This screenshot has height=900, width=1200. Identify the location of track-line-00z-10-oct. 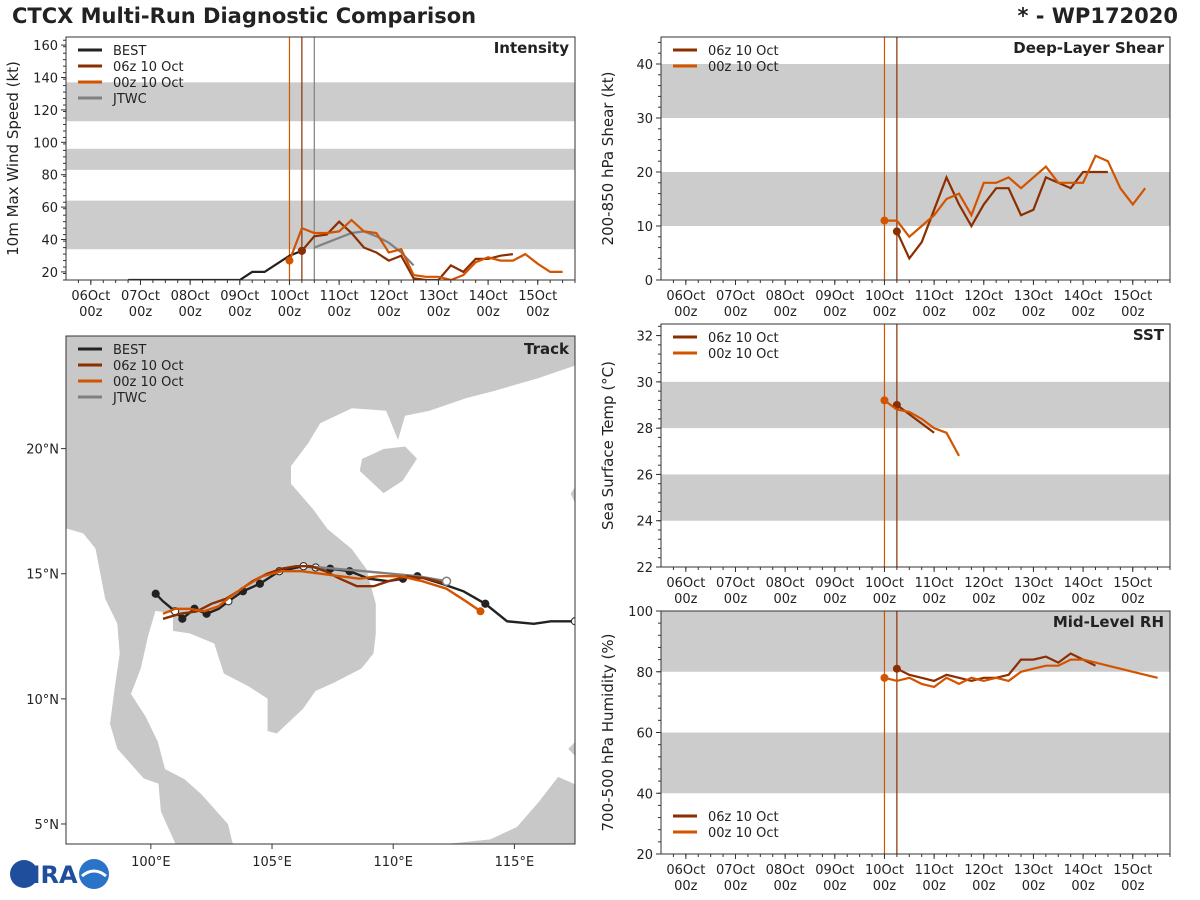
(322, 592).